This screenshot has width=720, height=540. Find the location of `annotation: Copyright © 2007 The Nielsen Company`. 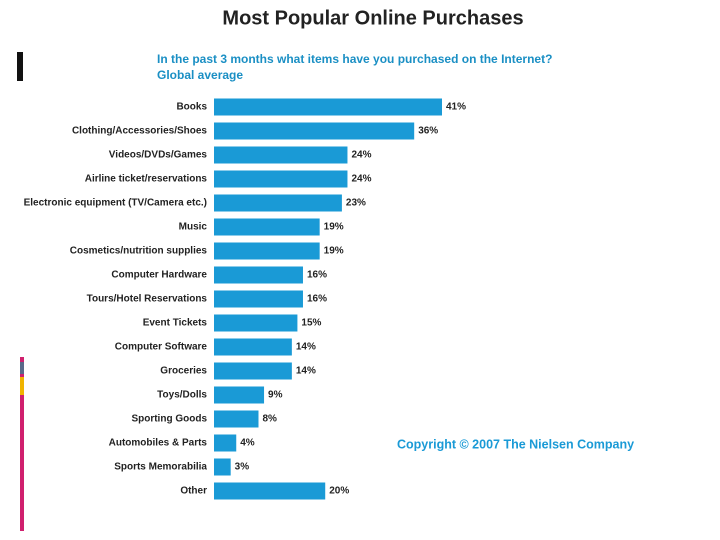

annotation: Copyright © 2007 The Nielsen Company is located at coordinates (515, 444).